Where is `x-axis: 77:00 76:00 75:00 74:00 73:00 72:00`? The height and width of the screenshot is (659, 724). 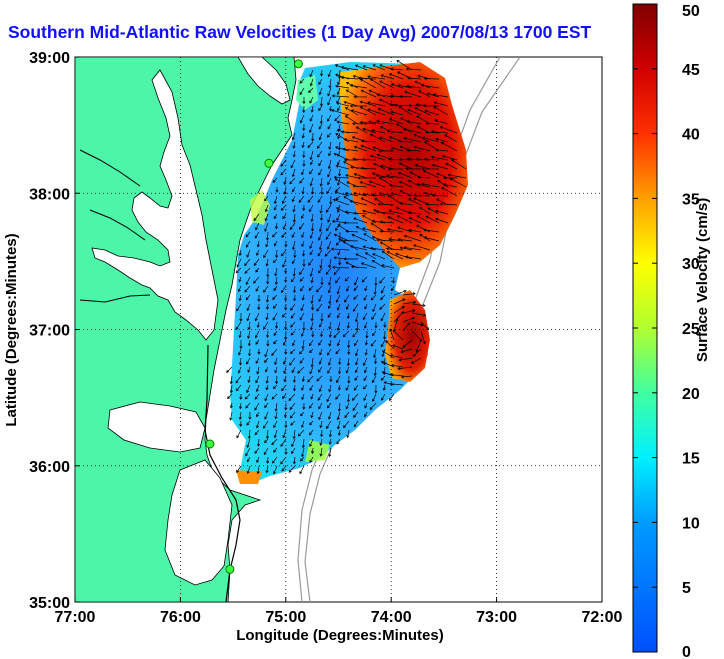
x-axis: 77:00 76:00 75:00 74:00 73:00 72:00 is located at coordinates (339, 611).